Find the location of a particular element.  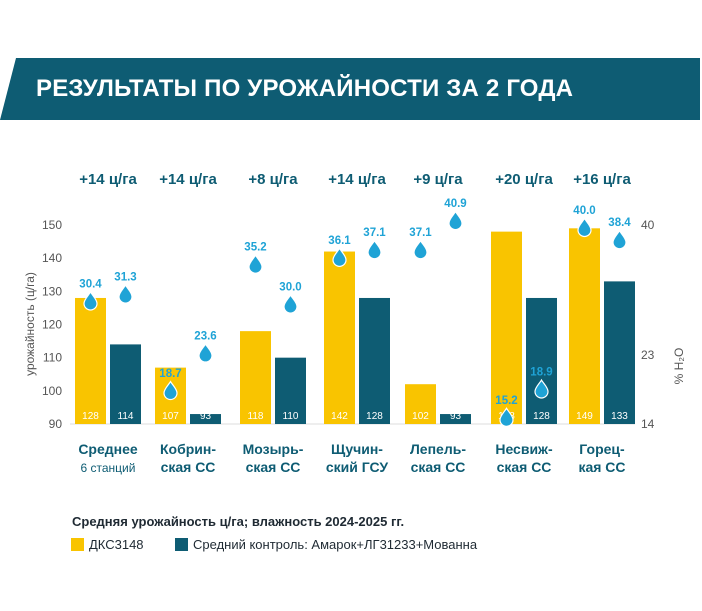

y-axis-title: урожайность (ц/га) is located at coordinates (30, 324).